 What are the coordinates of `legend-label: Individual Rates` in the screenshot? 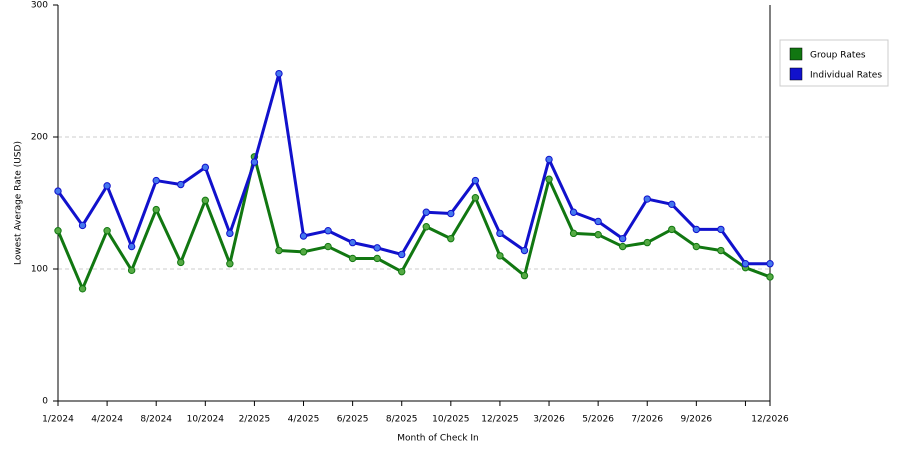 It's located at (846, 76).